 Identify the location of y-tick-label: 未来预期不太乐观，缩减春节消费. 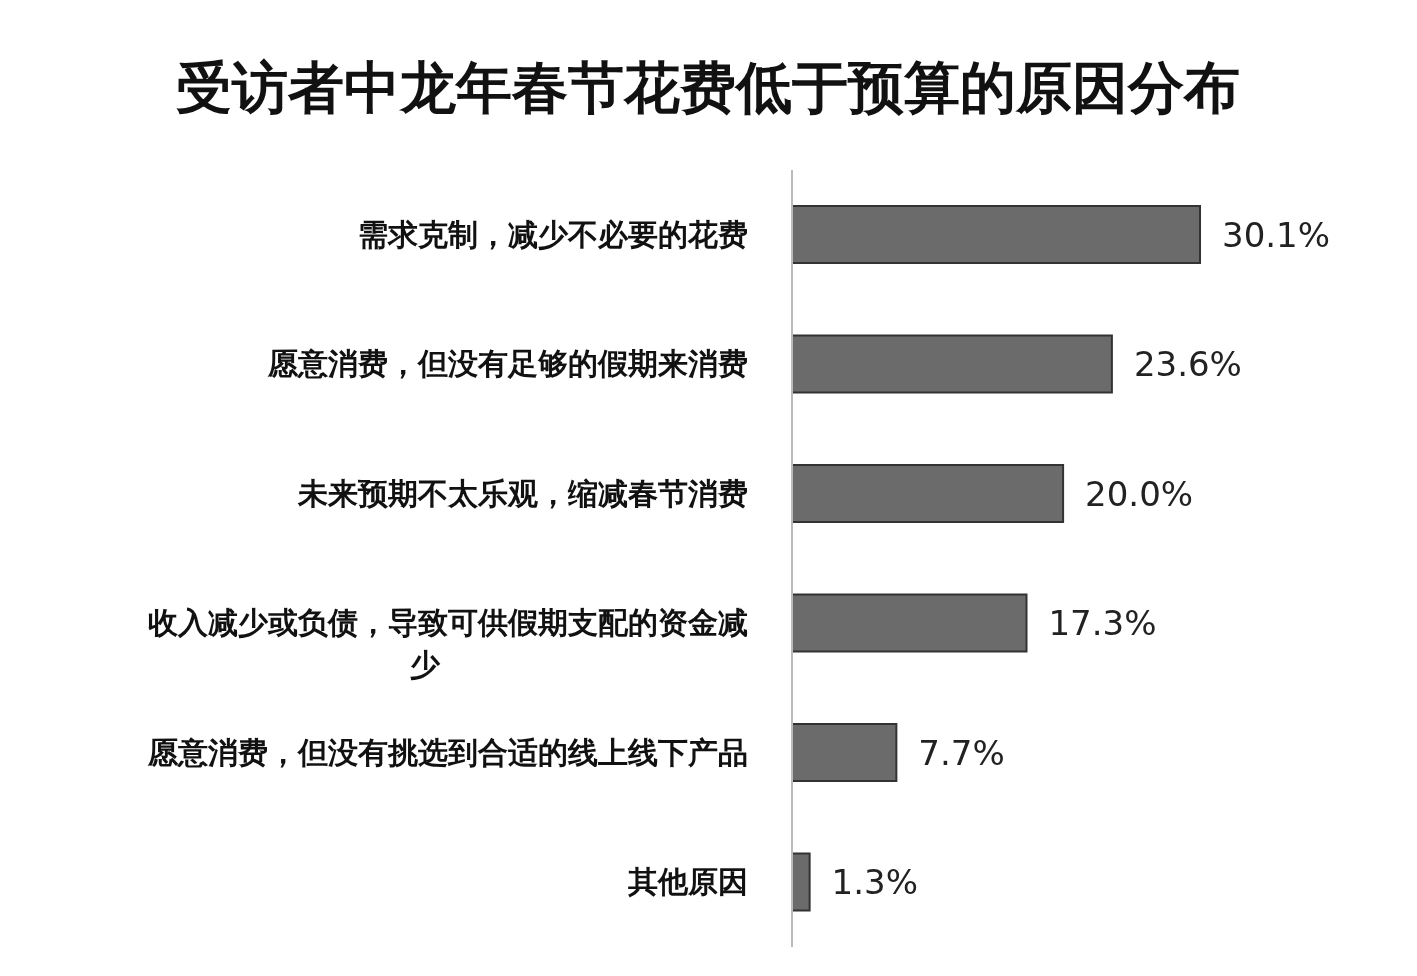
(522, 493).